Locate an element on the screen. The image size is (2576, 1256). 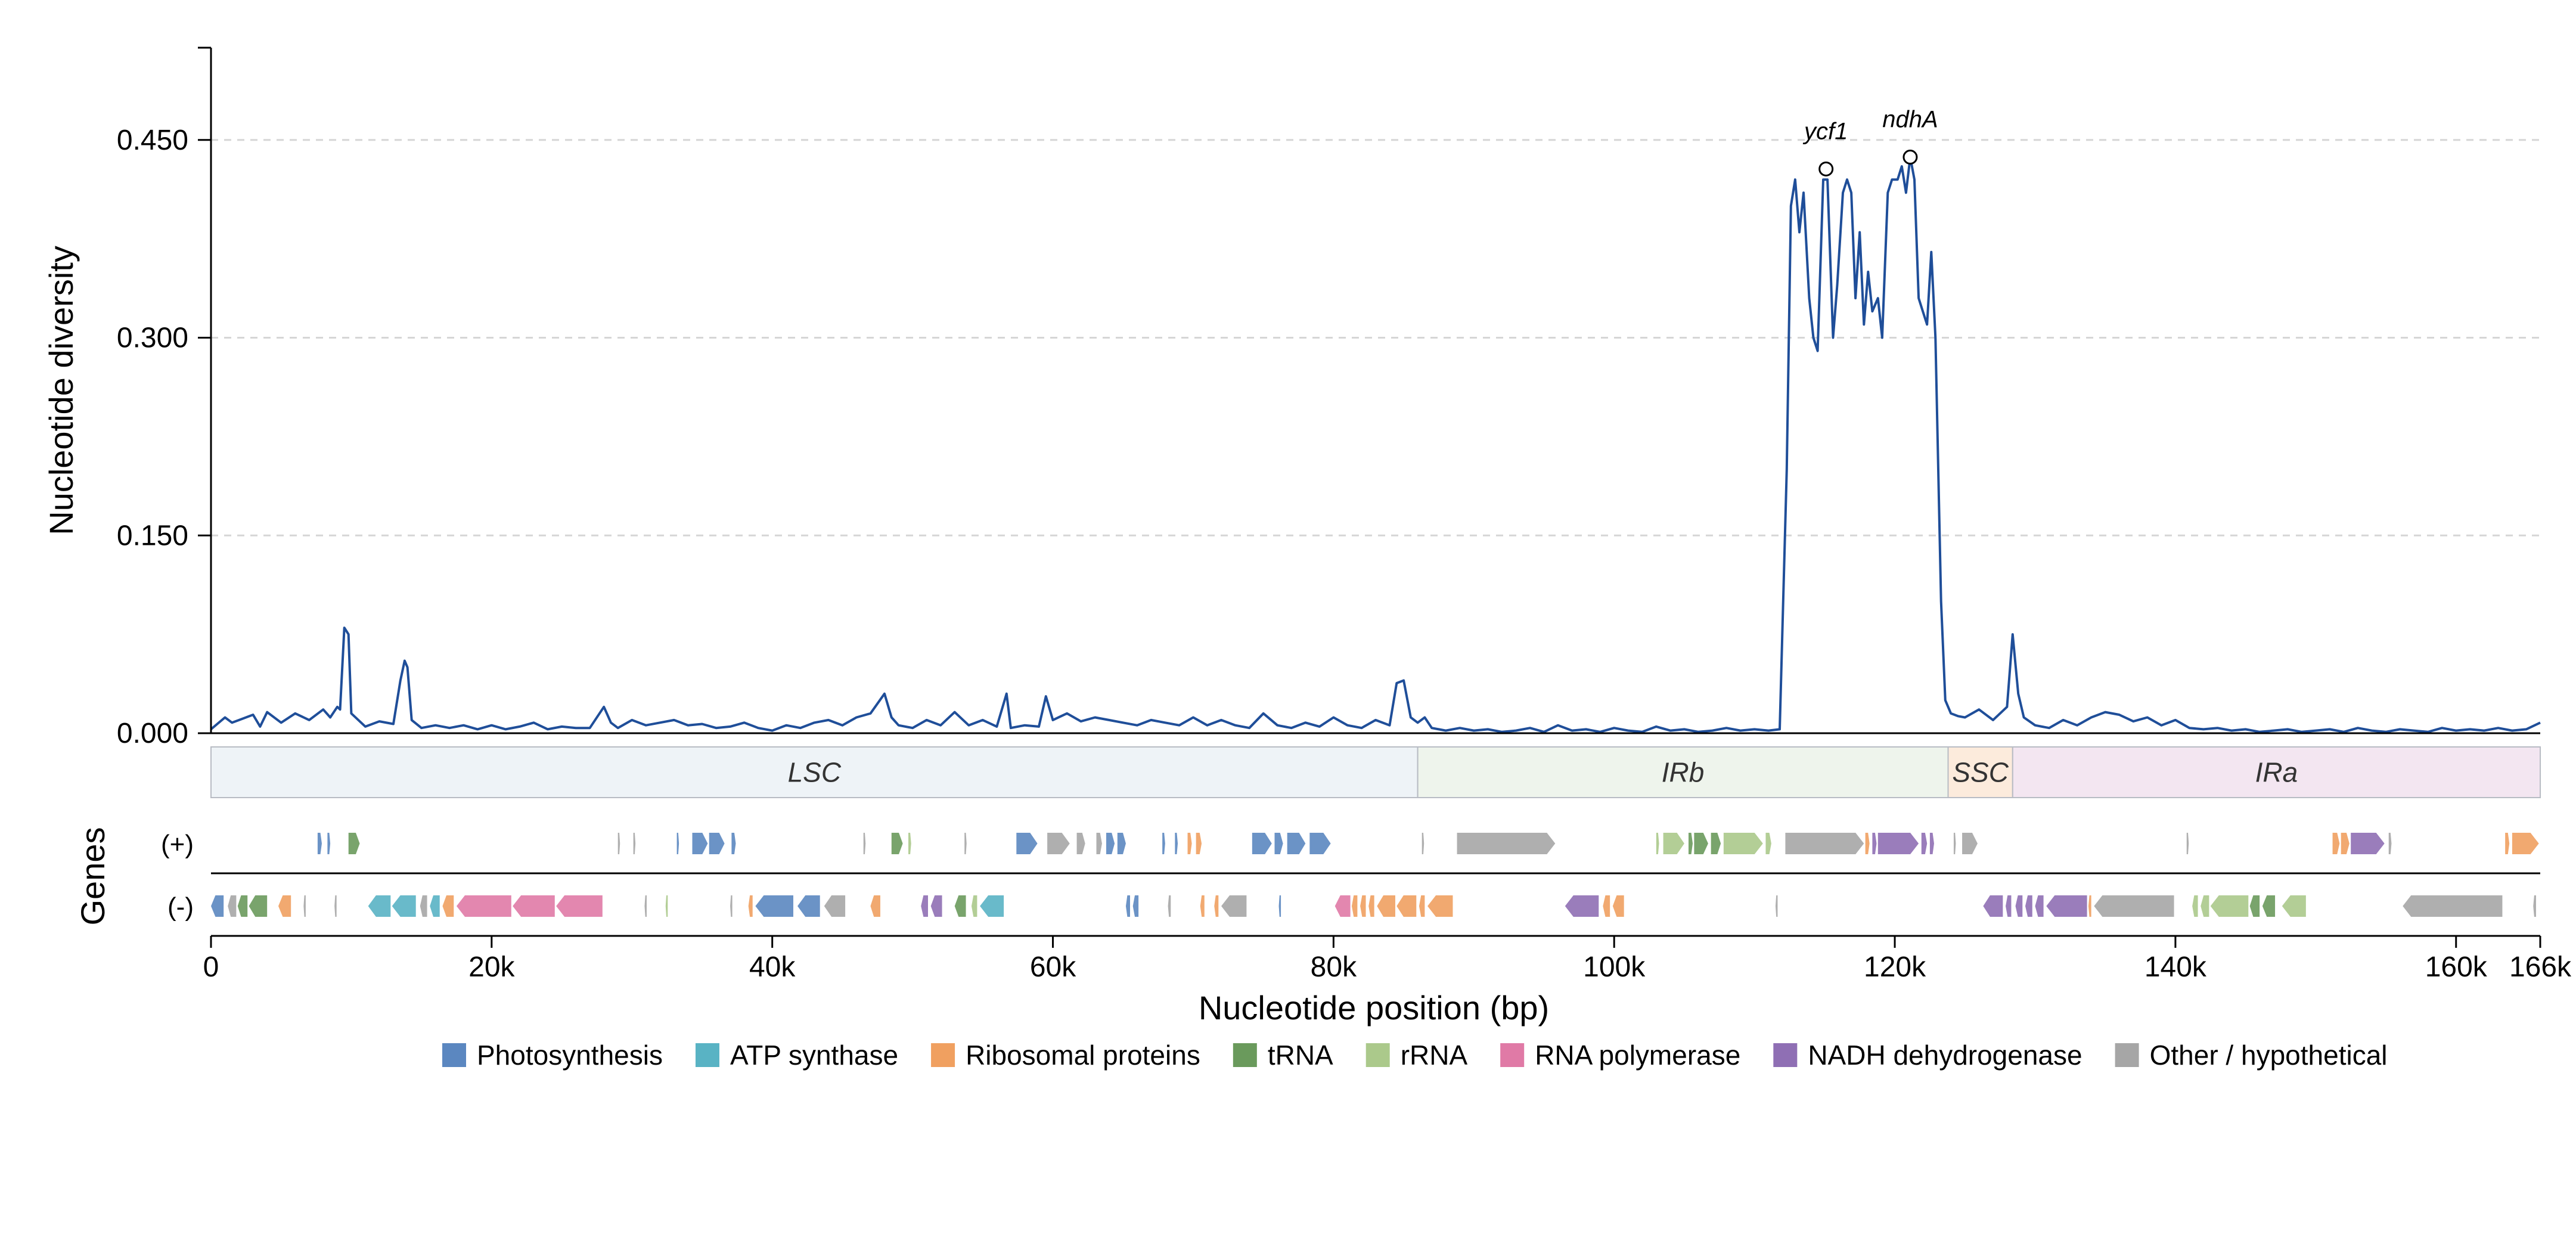
x-tick-label: 20k is located at coordinates (492, 967).